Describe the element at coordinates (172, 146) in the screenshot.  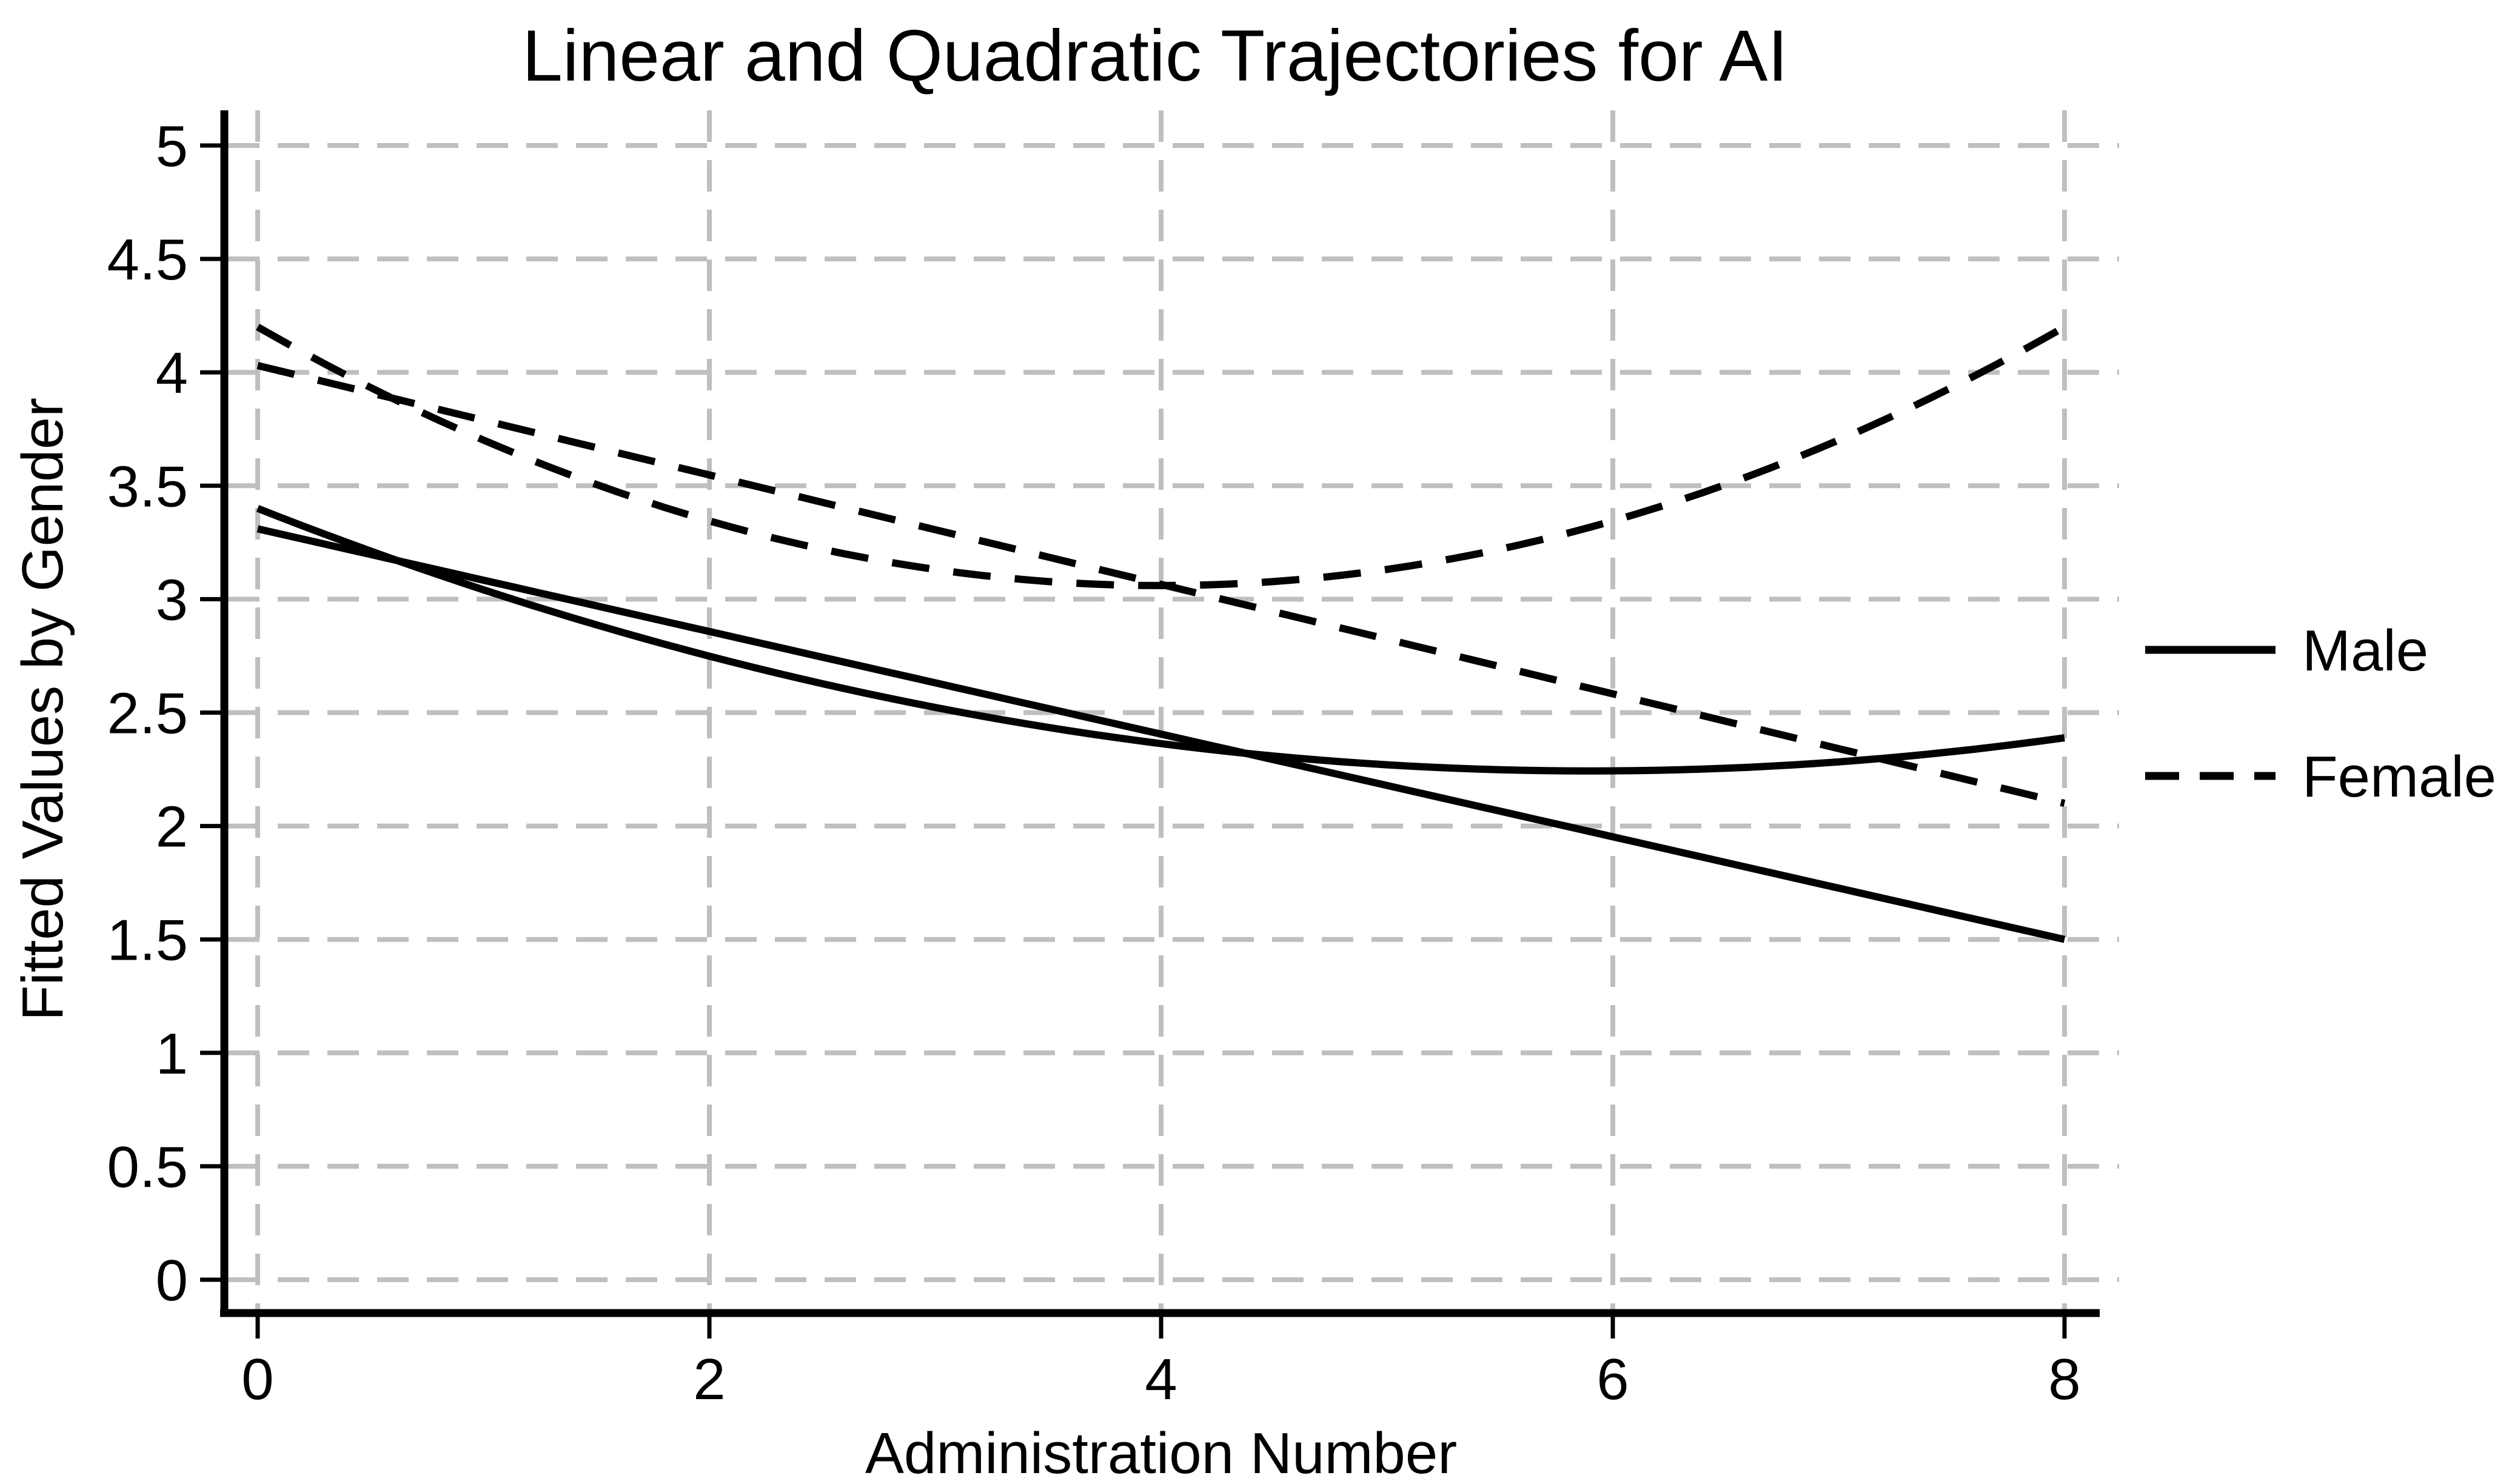
I see `y-tick-label: 5` at that location.